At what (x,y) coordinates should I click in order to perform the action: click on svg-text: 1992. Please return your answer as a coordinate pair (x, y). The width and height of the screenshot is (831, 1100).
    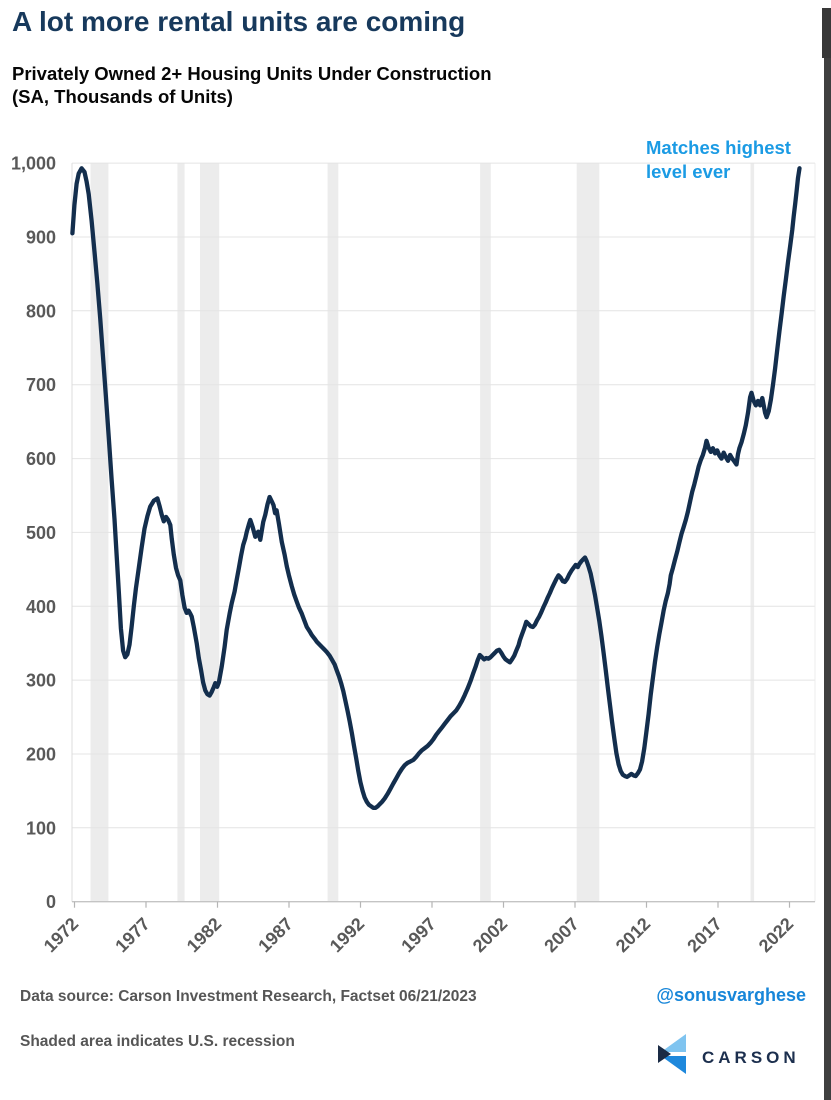
    Looking at the image, I should click on (347, 935).